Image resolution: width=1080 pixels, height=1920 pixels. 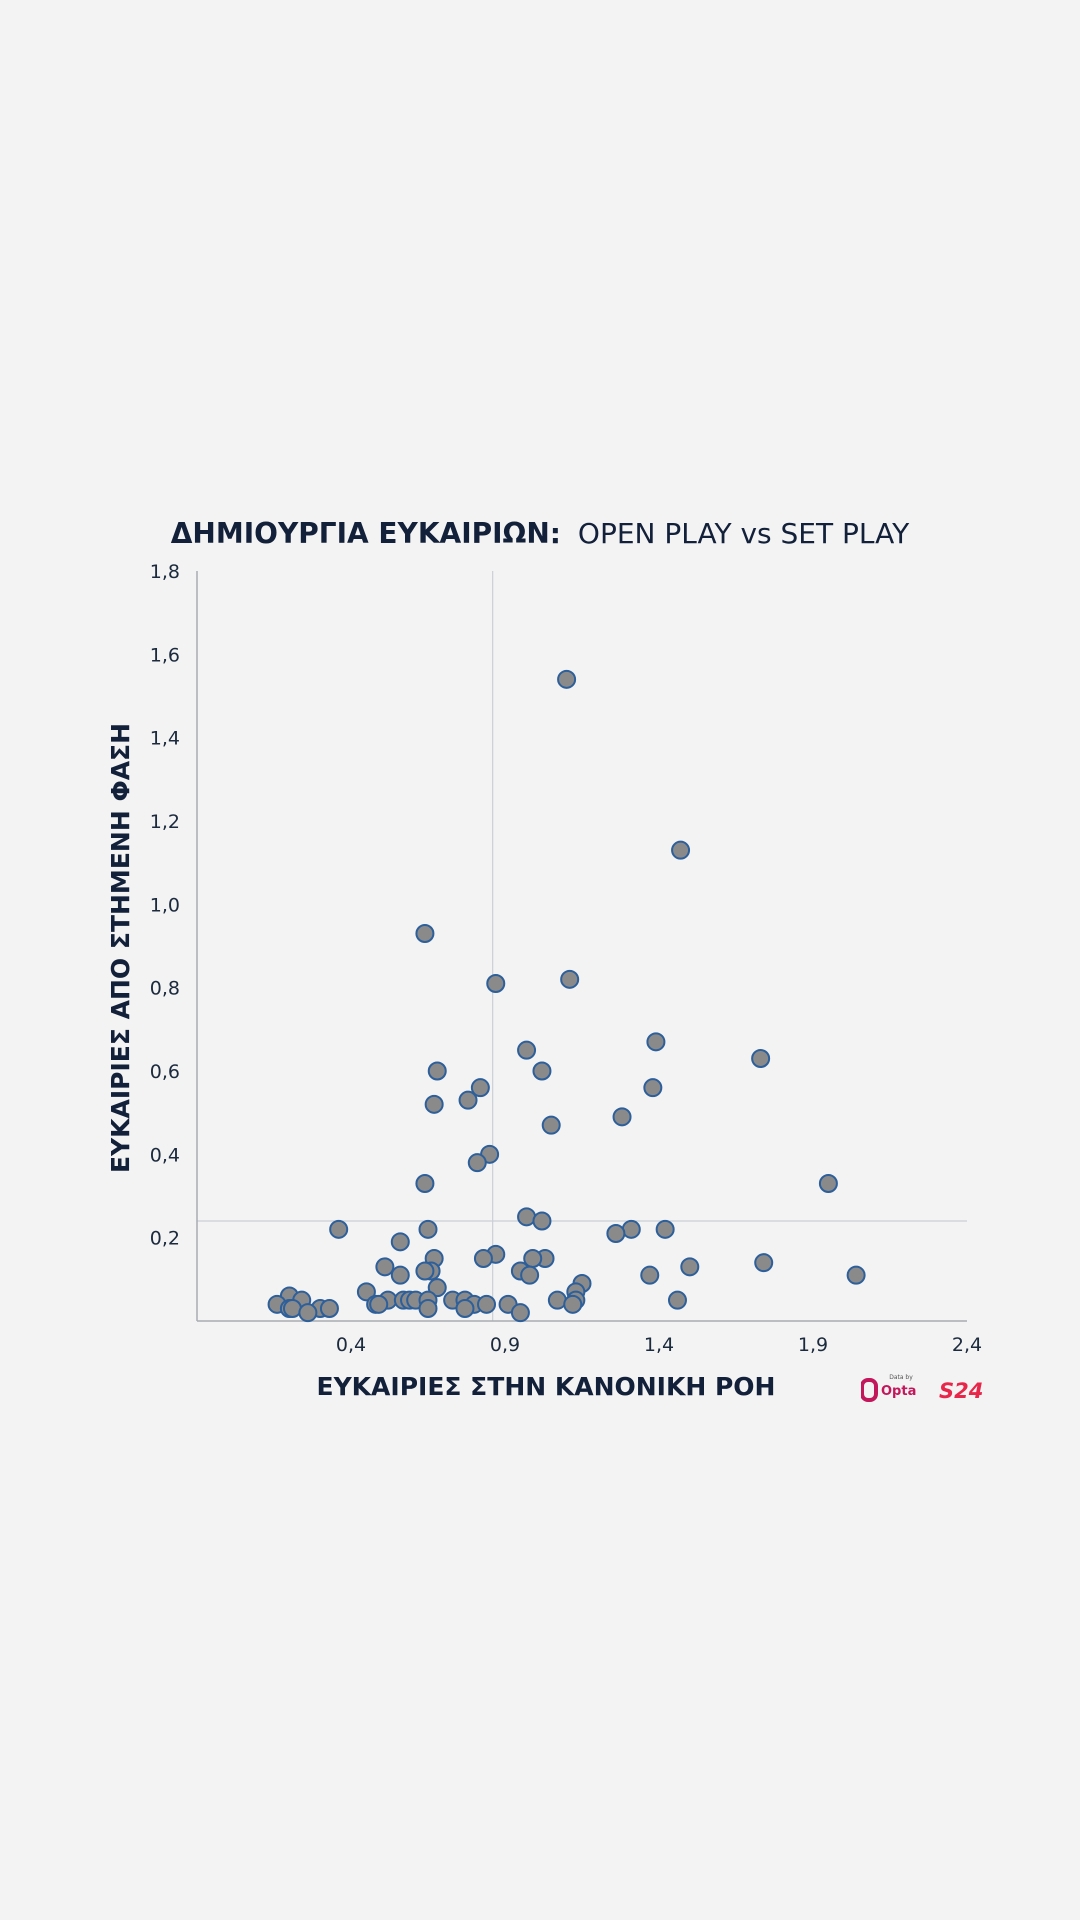 I want to click on s24-logo: S24, so click(x=961, y=1391).